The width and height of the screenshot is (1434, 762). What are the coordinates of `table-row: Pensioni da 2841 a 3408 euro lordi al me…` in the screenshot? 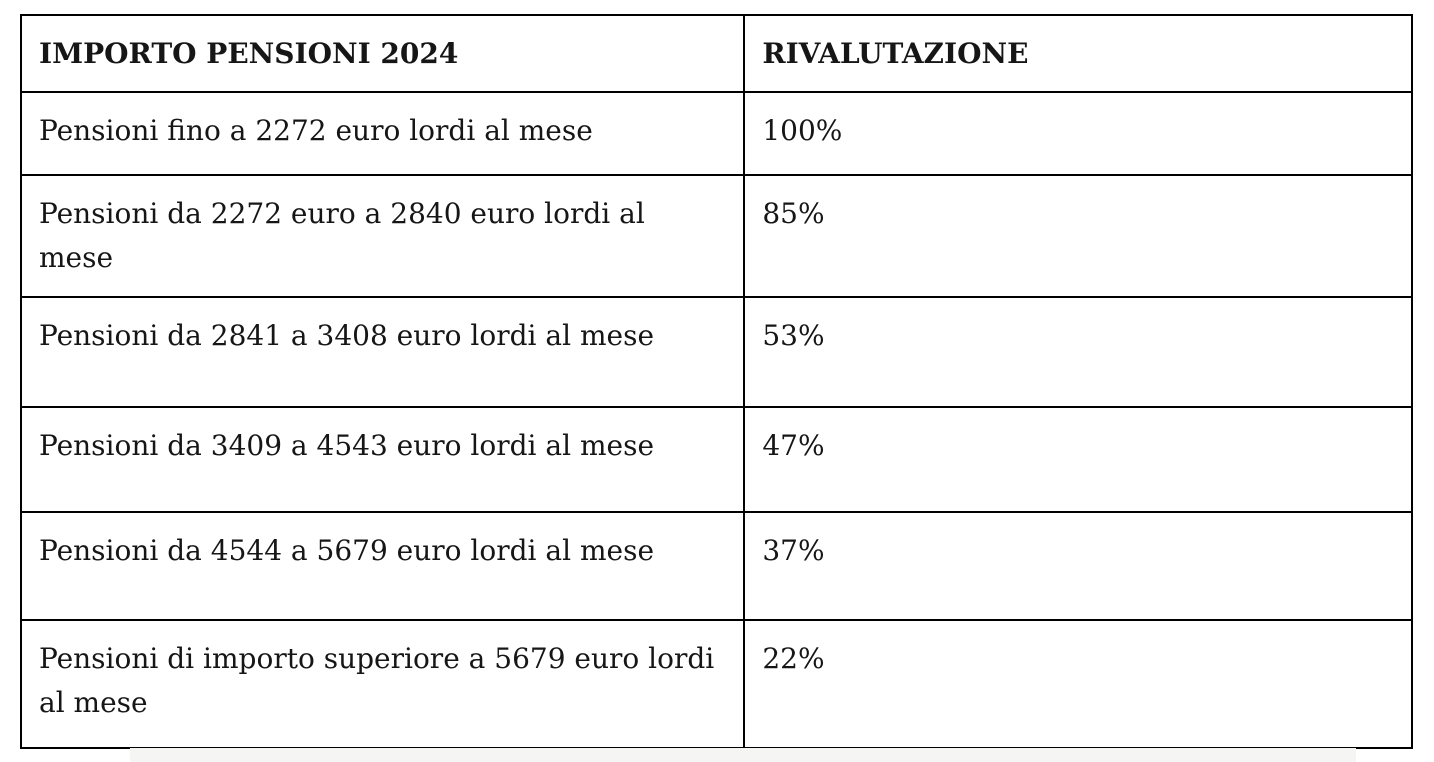 It's located at (716, 352).